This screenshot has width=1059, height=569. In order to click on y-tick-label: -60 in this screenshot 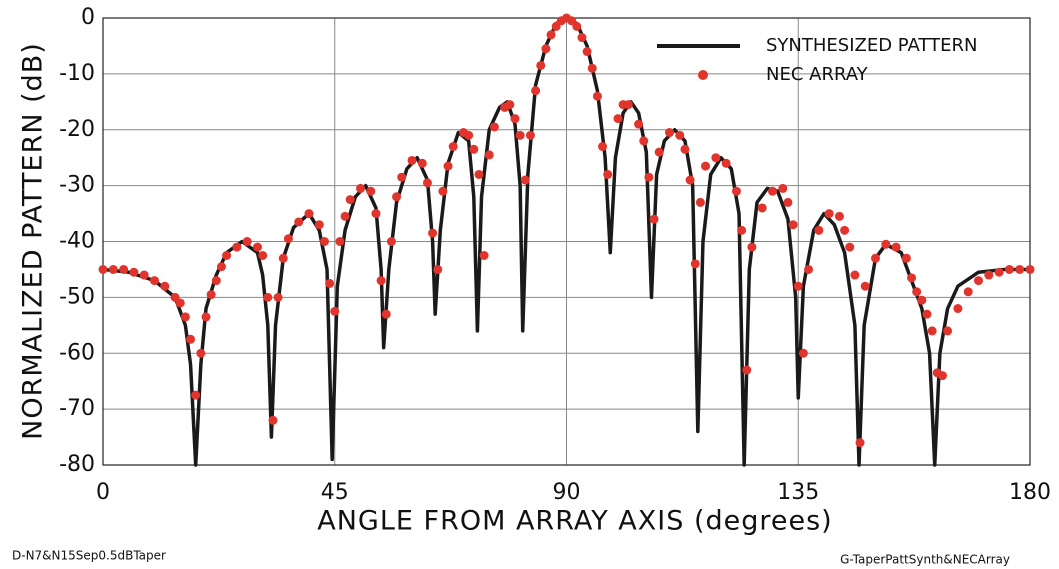, I will do `click(77, 352)`.